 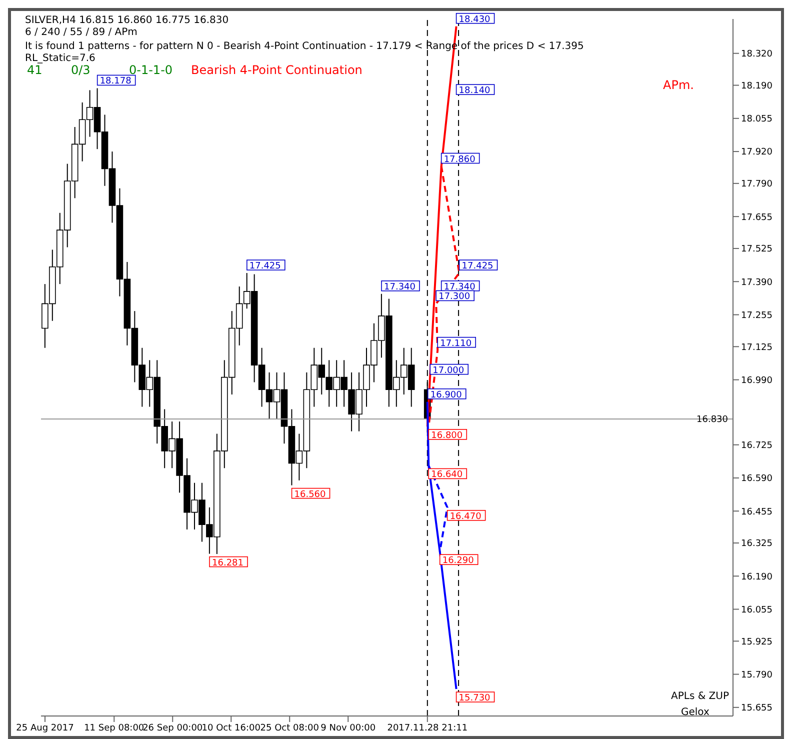 I want to click on y-tick-label: 17.125, so click(x=756, y=347).